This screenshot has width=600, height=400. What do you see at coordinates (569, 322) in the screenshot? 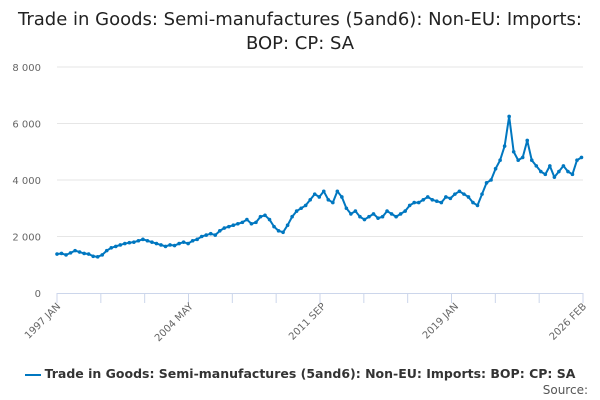
I see `x-tick-label: 2026 FEB` at bounding box center [569, 322].